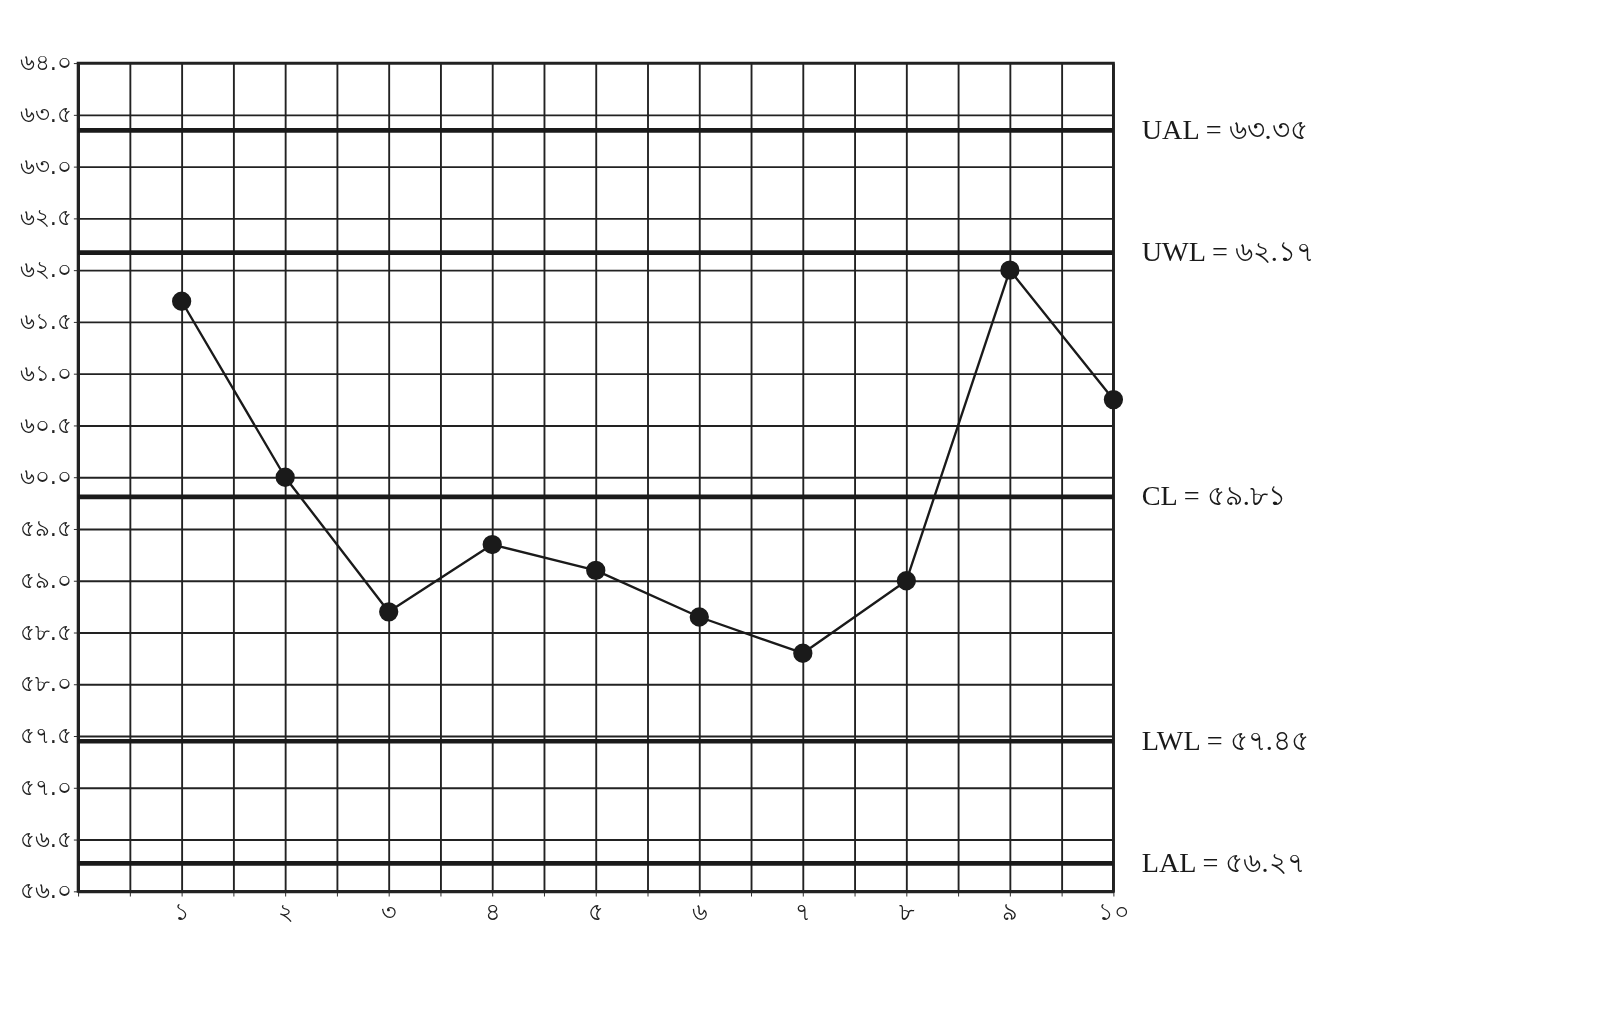 This screenshot has width=1600, height=1023. What do you see at coordinates (699, 912) in the screenshot?
I see `x-tick-label: ৬` at bounding box center [699, 912].